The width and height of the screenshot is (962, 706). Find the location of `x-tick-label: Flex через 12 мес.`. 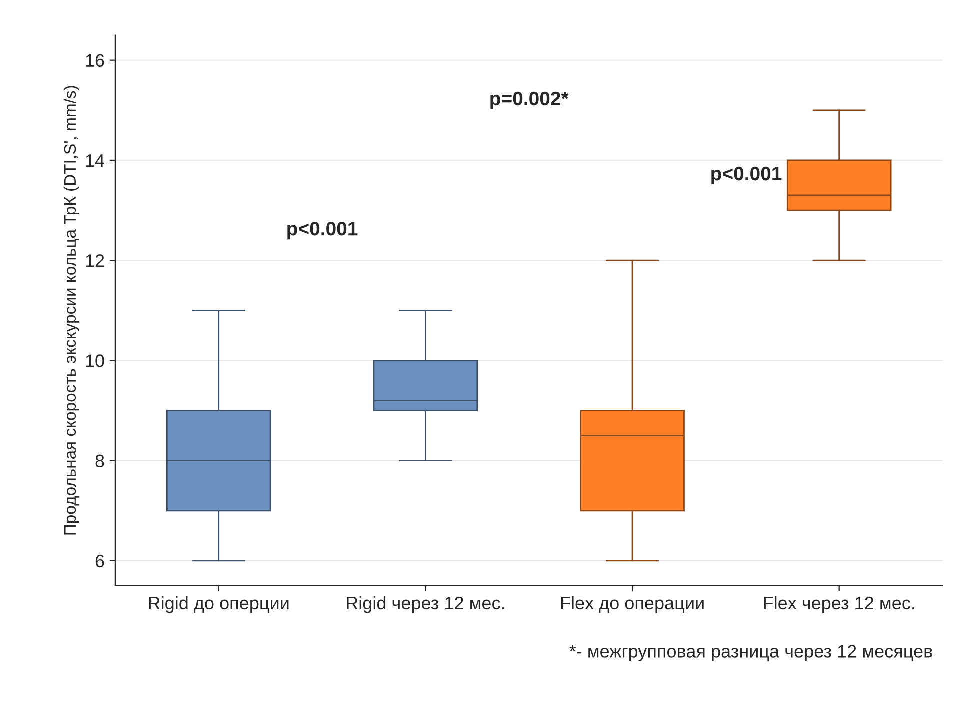

x-tick-label: Flex через 12 мес. is located at coordinates (839, 605).